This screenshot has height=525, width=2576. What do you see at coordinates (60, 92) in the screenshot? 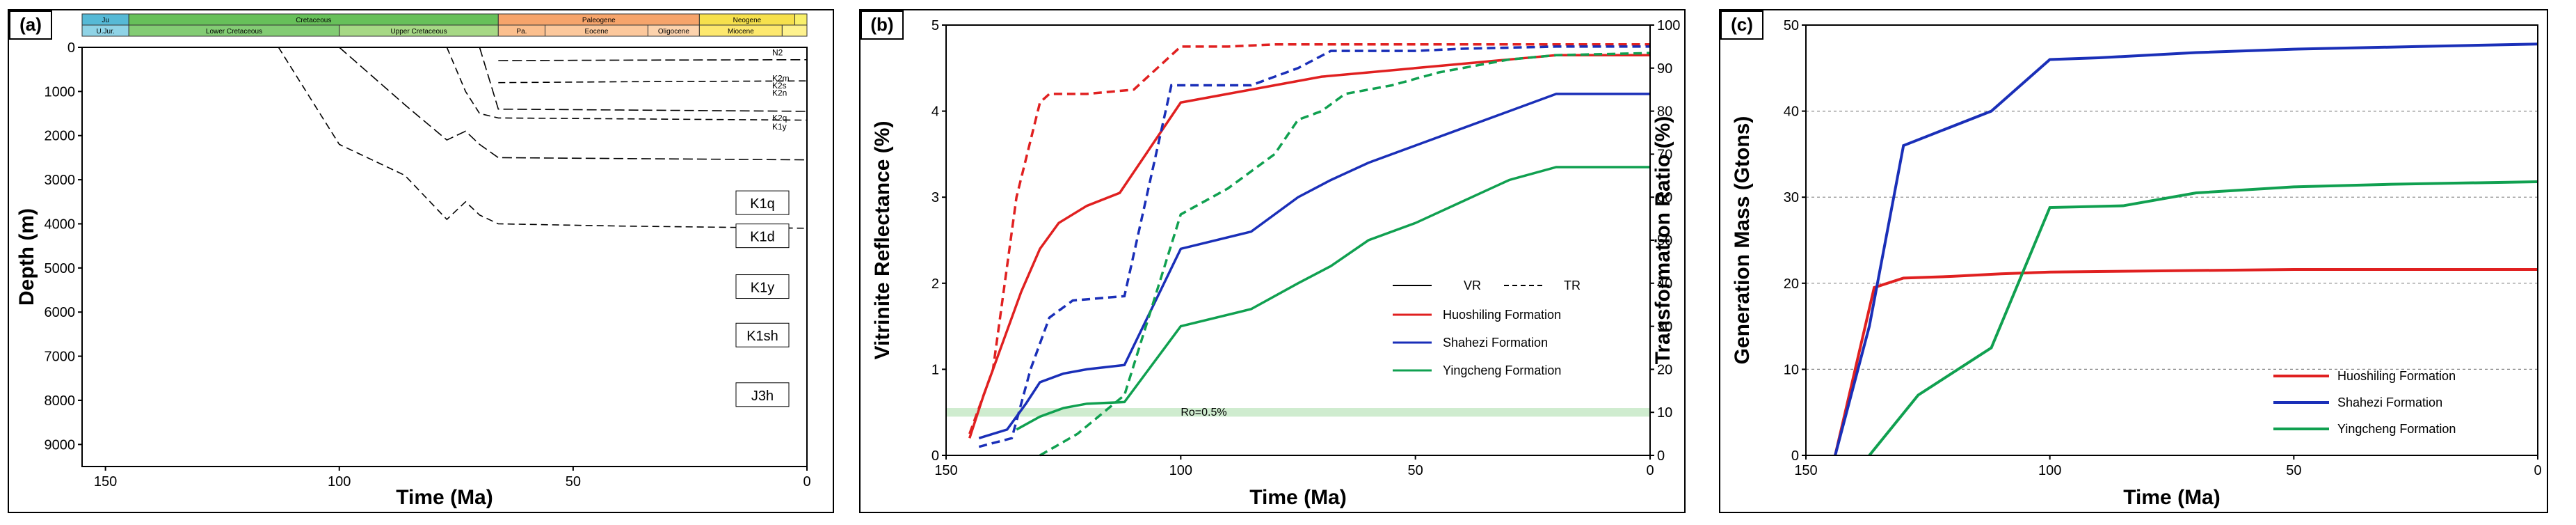
I see `y-tick-label: 1000` at bounding box center [60, 92].